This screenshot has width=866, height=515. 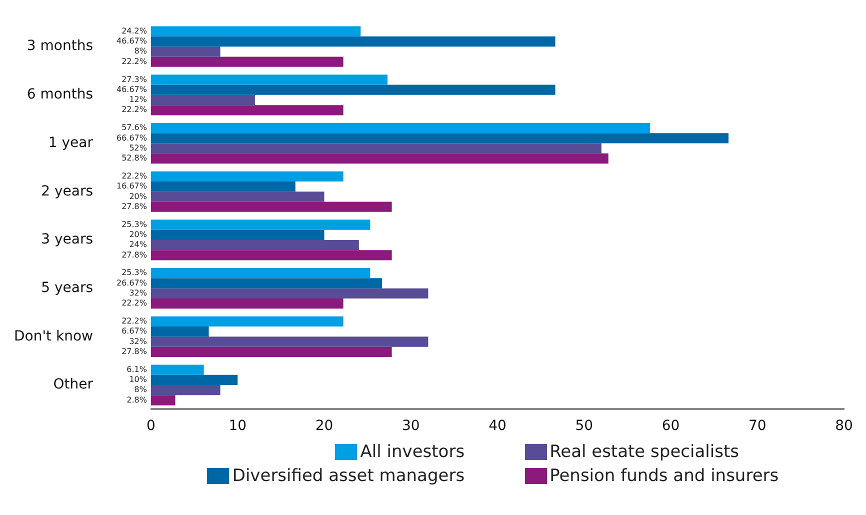 I want to click on data-label: 12%, so click(x=138, y=99).